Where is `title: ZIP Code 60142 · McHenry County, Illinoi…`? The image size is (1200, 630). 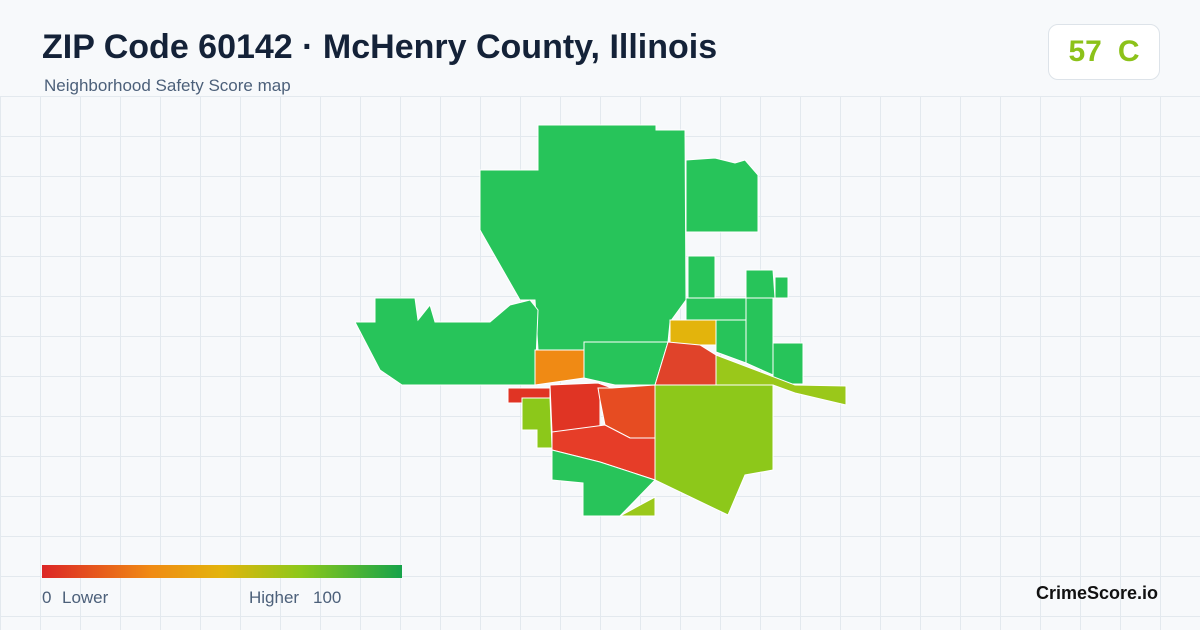
title: ZIP Code 60142 · McHenry County, Illinoi… is located at coordinates (380, 47).